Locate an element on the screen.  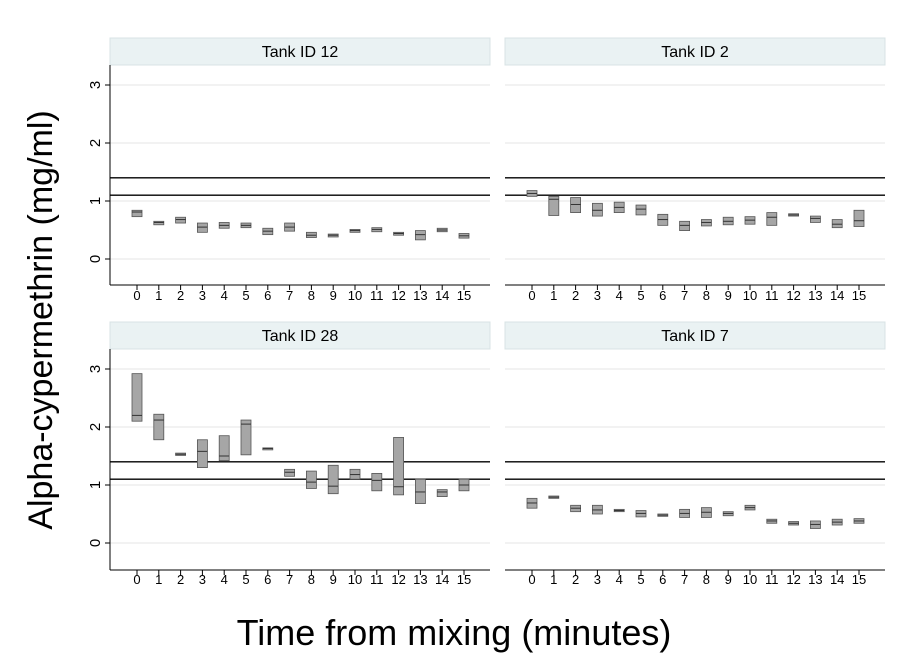
panel-title: Tank ID 2 is located at coordinates (695, 52).